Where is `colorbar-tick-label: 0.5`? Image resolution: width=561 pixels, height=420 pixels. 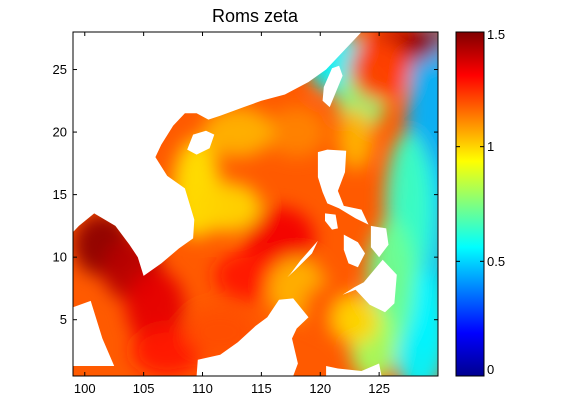 colorbar-tick-label: 0.5 is located at coordinates (496, 261).